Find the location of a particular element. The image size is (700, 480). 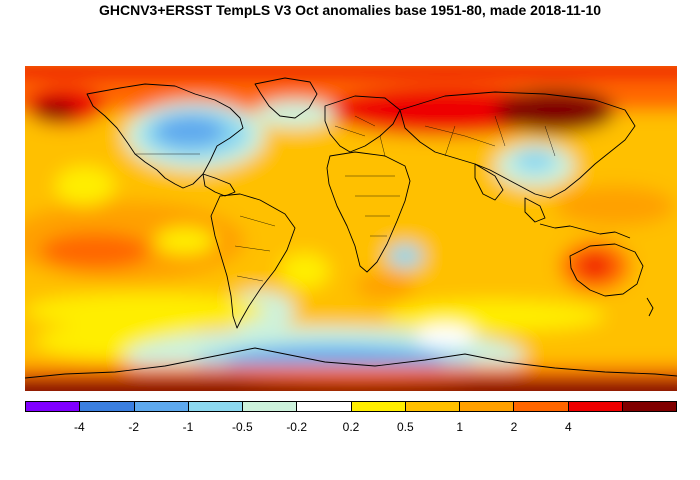

colorbar-tick-label: -4 is located at coordinates (79, 427).